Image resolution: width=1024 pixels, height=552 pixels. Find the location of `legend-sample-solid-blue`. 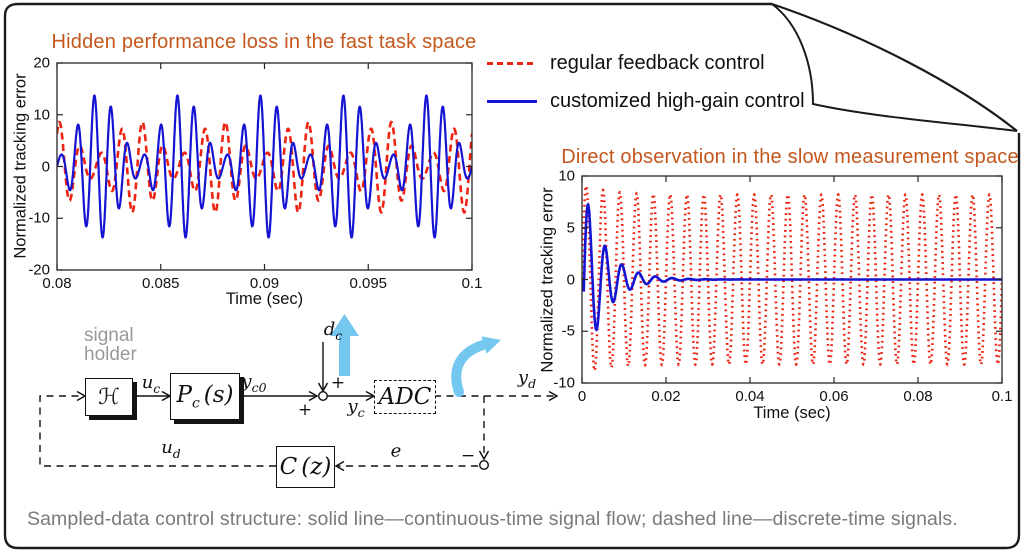

legend-sample-solid-blue is located at coordinates (512, 101).